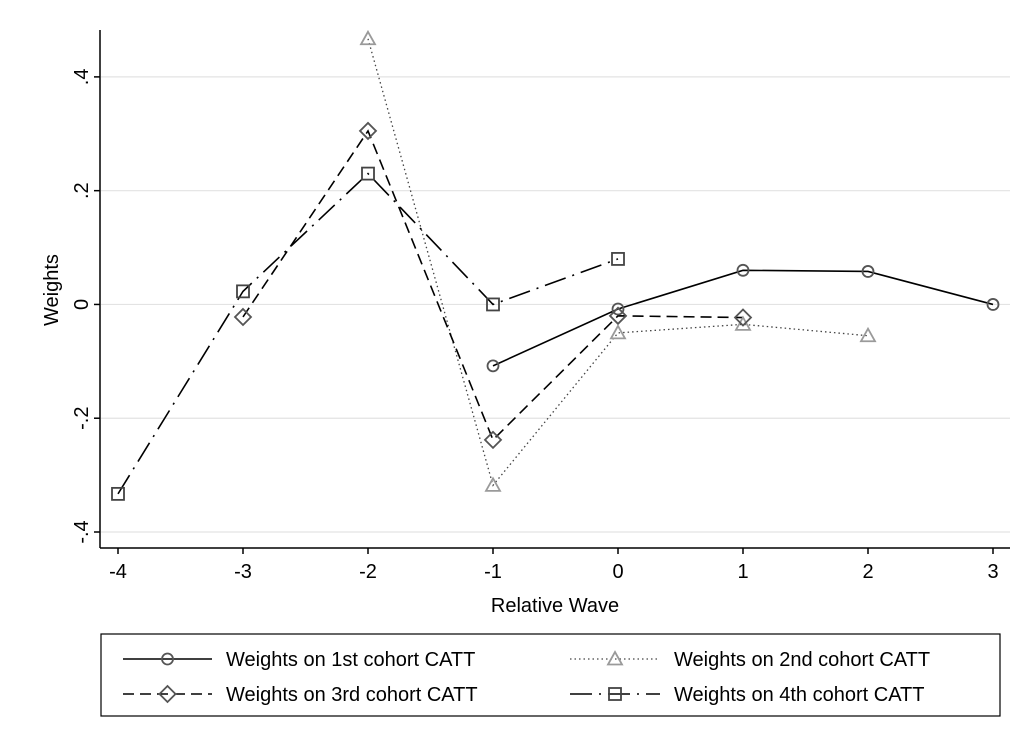 The image size is (1023, 750). Describe the element at coordinates (82, 304) in the screenshot. I see `y-tick-label: 0` at that location.